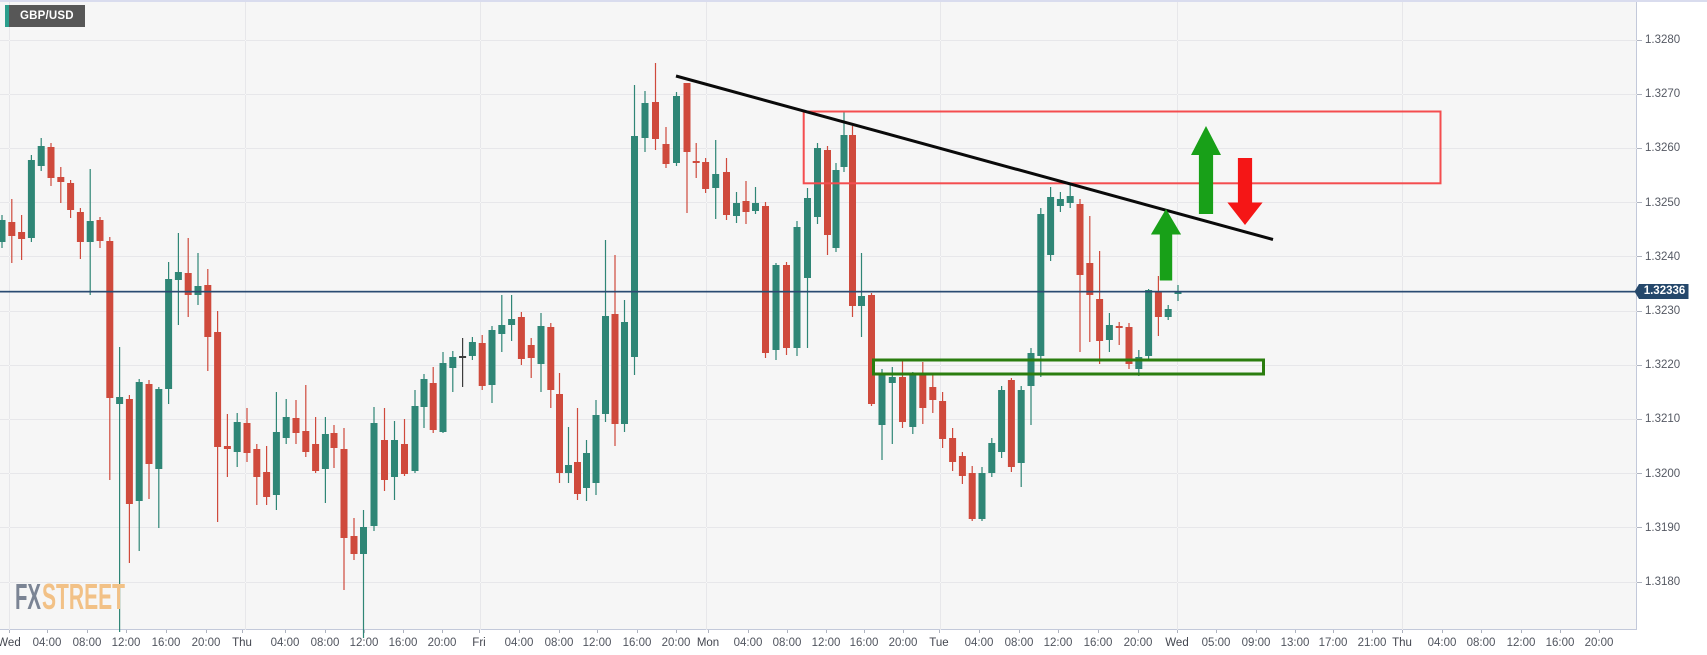 This screenshot has height=655, width=1707. I want to click on svg-text: STREET, so click(83, 597).